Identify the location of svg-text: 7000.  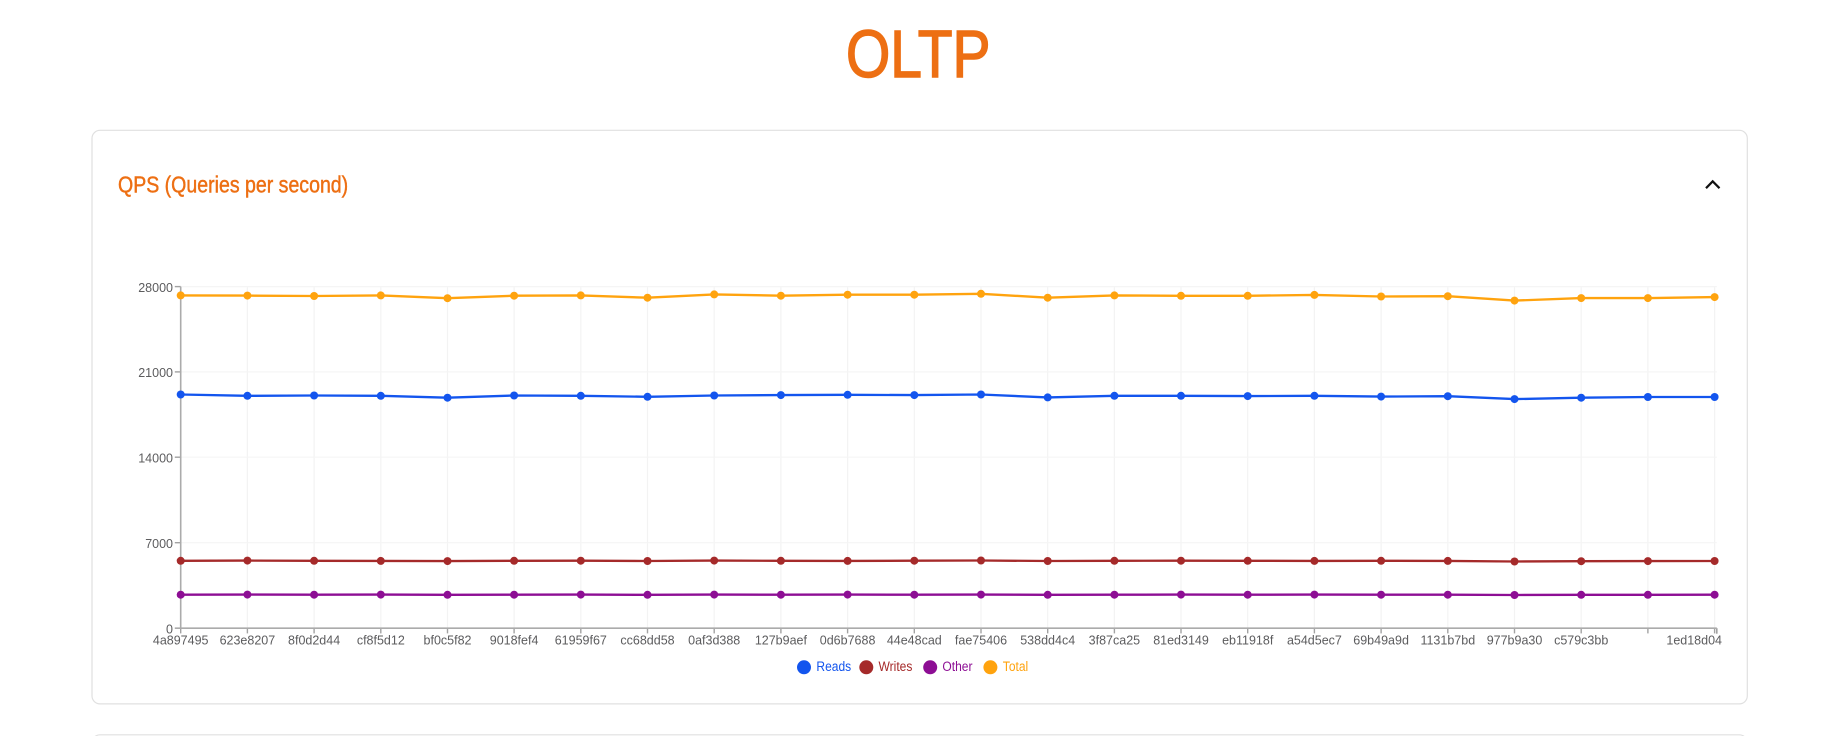
(159, 544).